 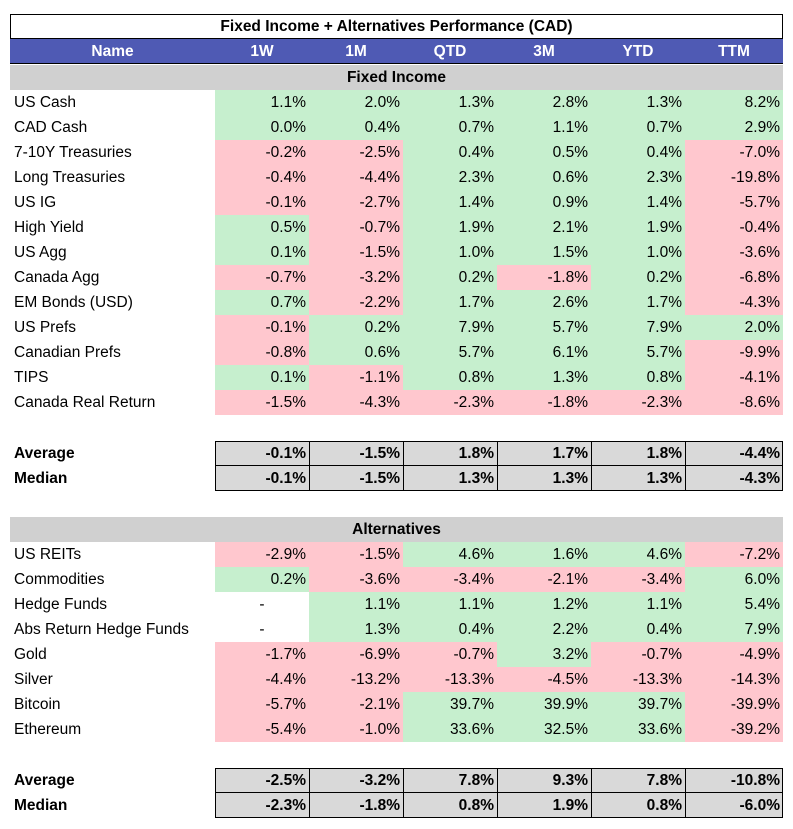 I want to click on cell-1m: -4.3%, so click(x=356, y=402).